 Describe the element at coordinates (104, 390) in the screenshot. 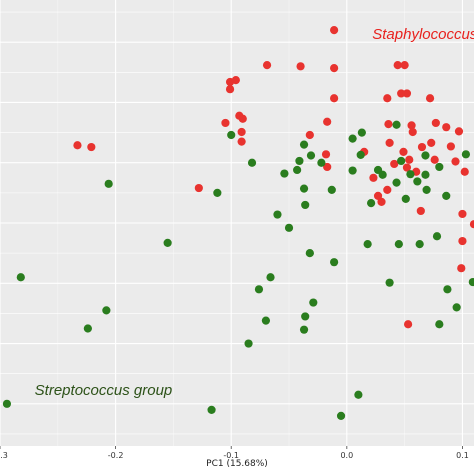

I see `annotation-streptococcus-group: Streptococcus group` at that location.